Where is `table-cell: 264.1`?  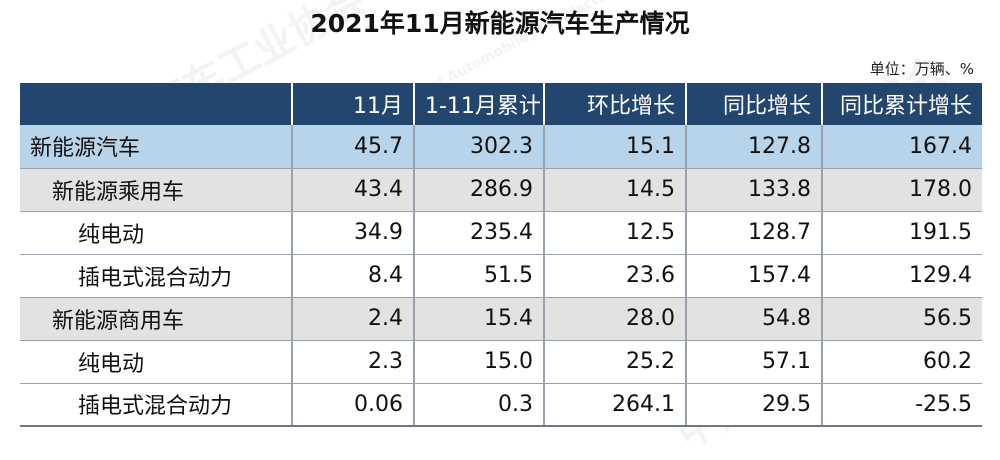
table-cell: 264.1 is located at coordinates (614, 405).